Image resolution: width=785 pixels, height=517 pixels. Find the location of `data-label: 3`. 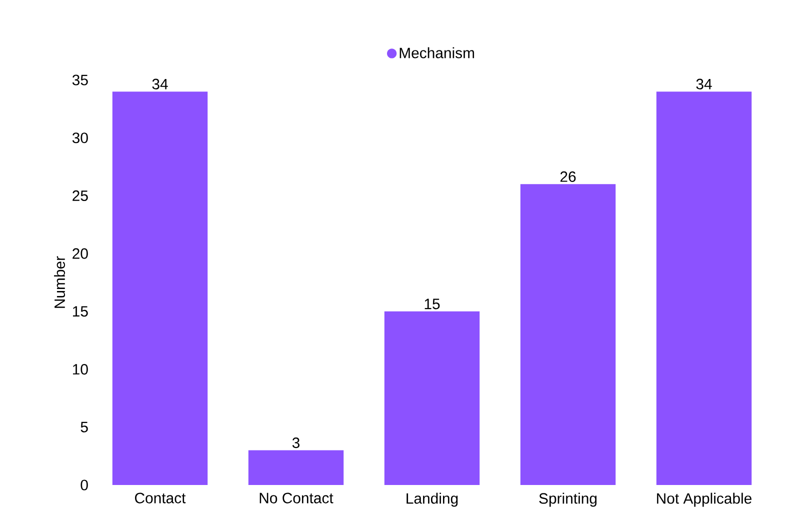

data-label: 3 is located at coordinates (296, 443).